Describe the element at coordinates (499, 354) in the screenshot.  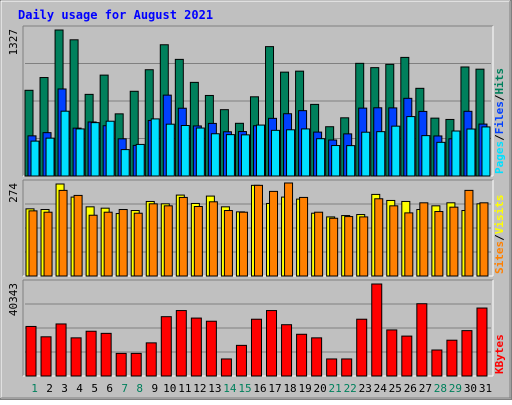
I see `legend-kbytes: KBytes` at that location.